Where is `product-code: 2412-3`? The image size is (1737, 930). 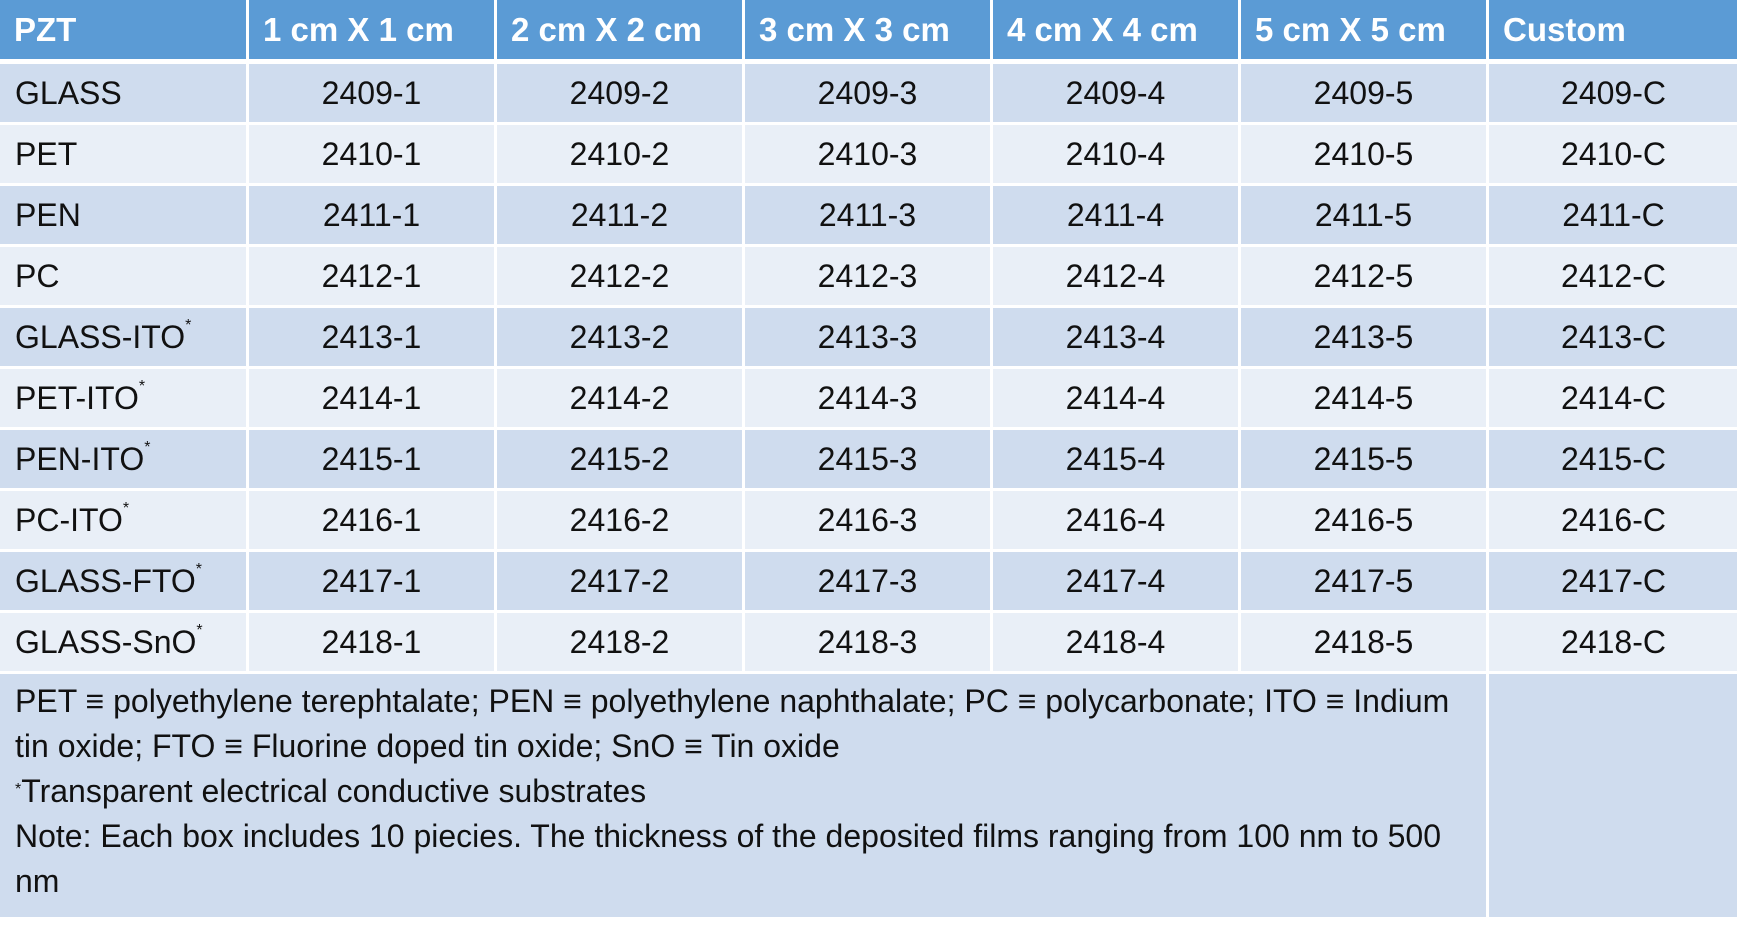 product-code: 2412-3 is located at coordinates (869, 277).